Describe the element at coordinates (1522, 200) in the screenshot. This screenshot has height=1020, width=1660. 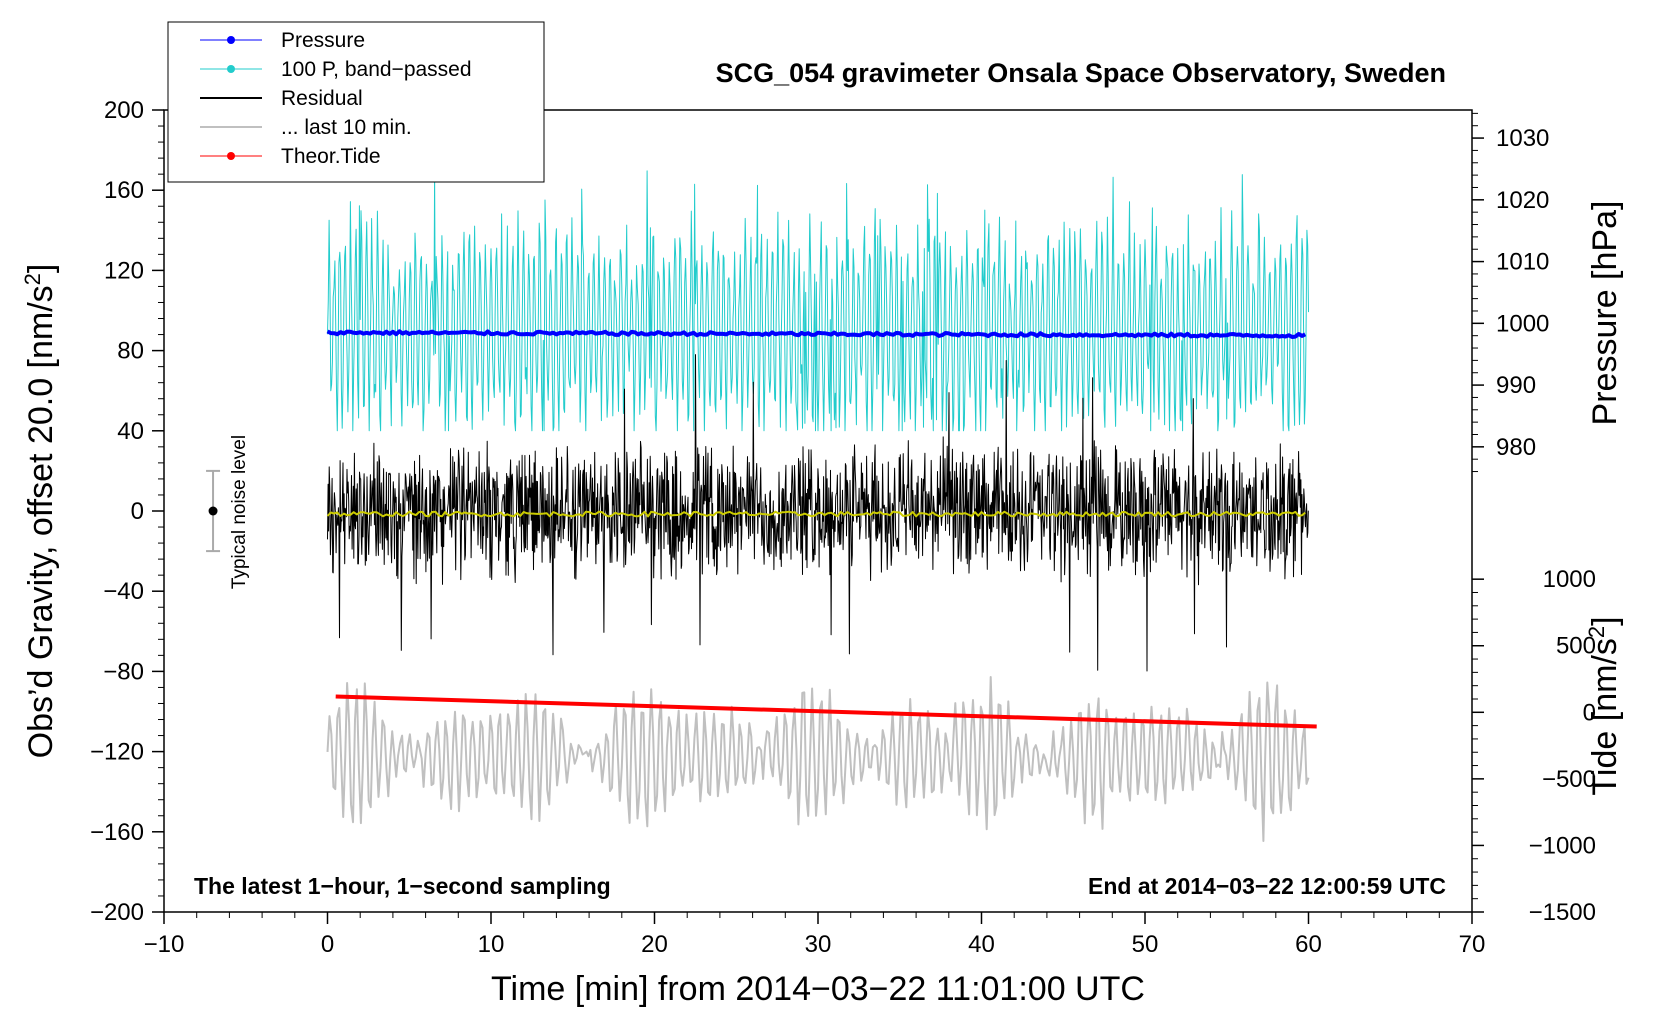
I see `pressure-tick-label: 1020` at that location.